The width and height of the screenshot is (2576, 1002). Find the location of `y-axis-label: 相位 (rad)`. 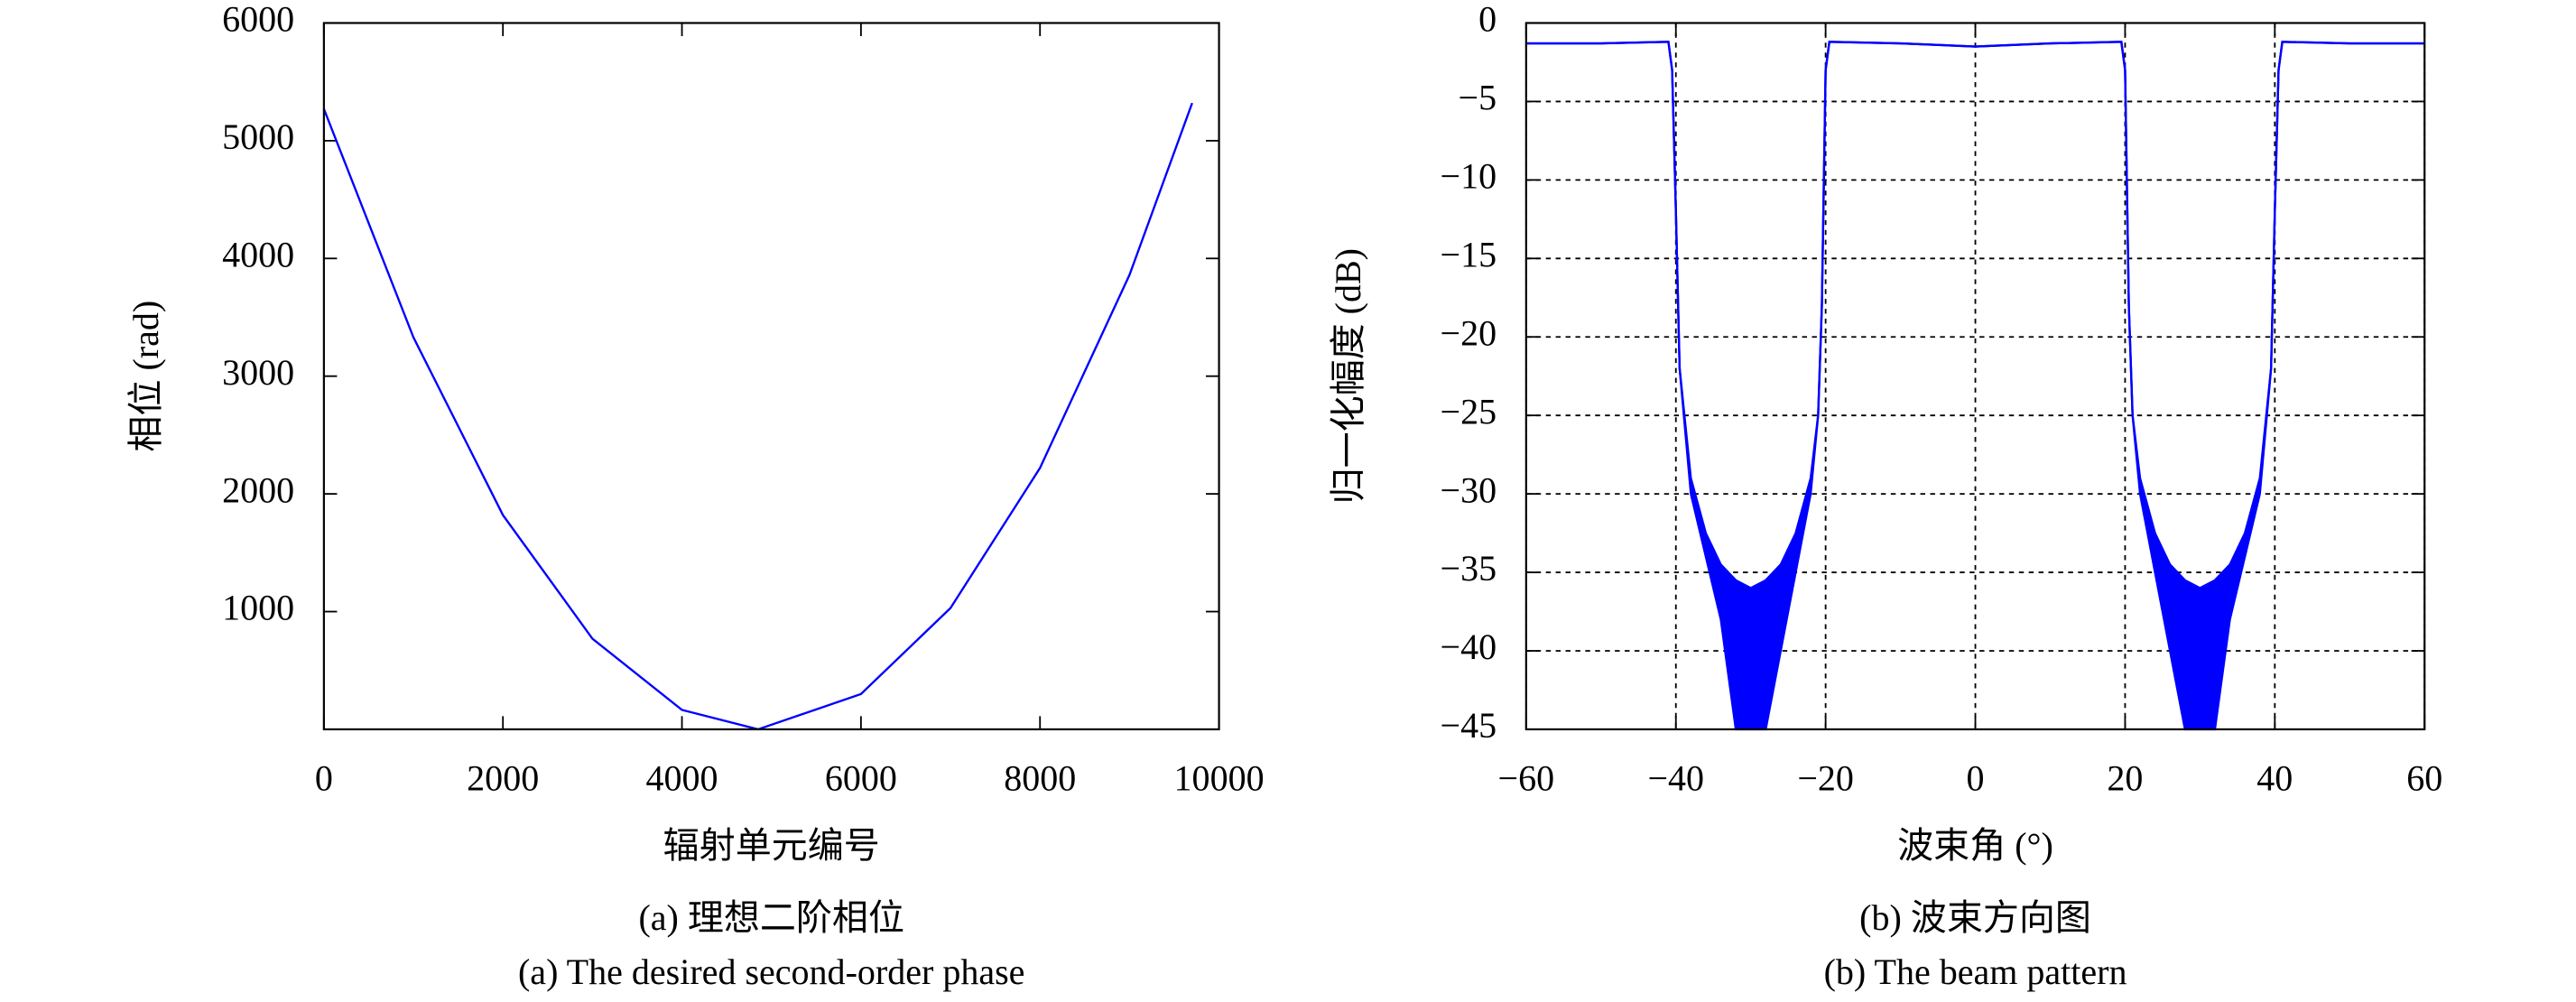

y-axis-label: 相位 (rad) is located at coordinates (145, 376).